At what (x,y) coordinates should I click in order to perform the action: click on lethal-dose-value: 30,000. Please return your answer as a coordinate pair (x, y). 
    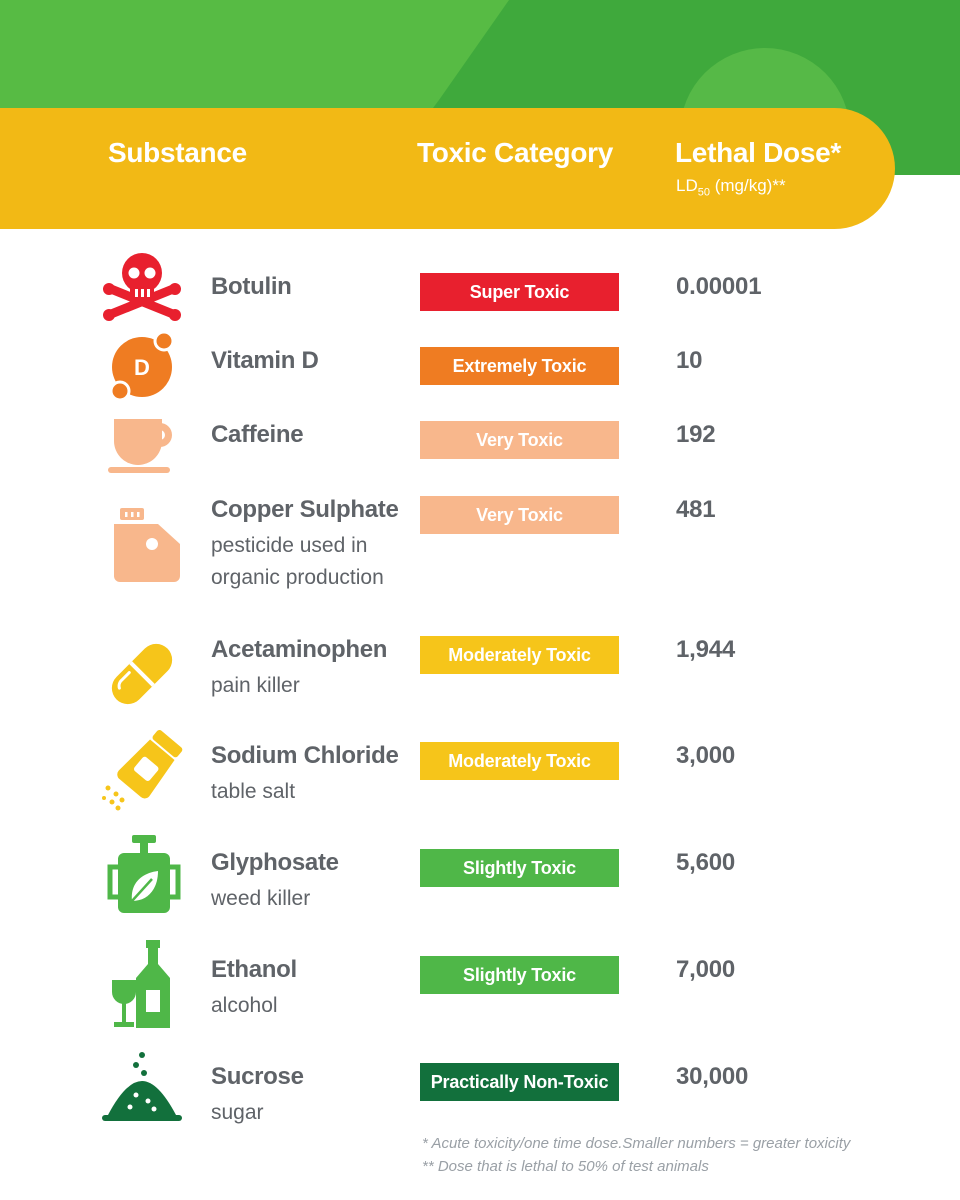
    Looking at the image, I should click on (712, 1076).